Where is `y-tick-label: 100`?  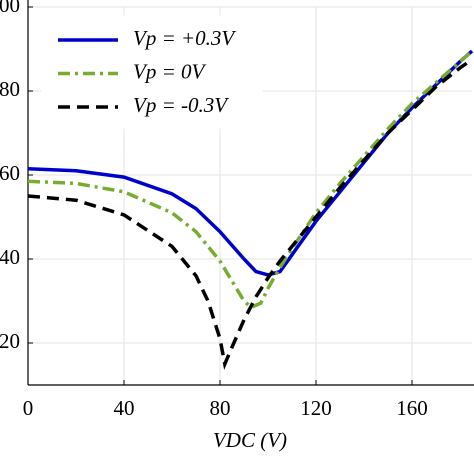
y-tick-label: 100 is located at coordinates (10, 8).